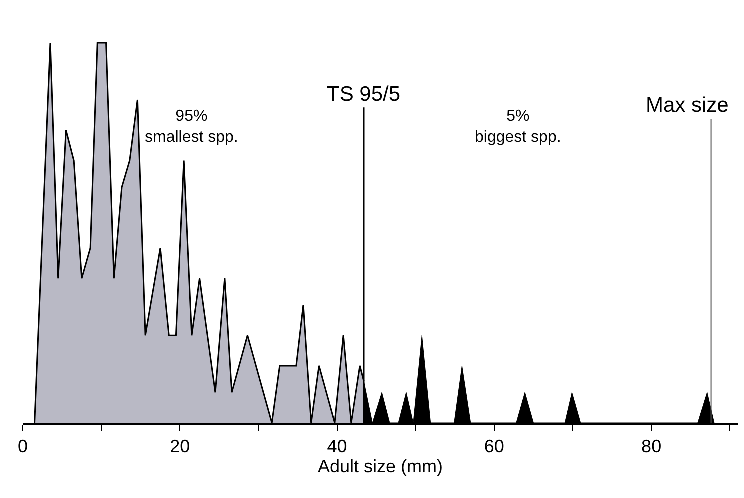 This screenshot has height=498, width=744. I want to click on x-tick-label: 40, so click(337, 446).